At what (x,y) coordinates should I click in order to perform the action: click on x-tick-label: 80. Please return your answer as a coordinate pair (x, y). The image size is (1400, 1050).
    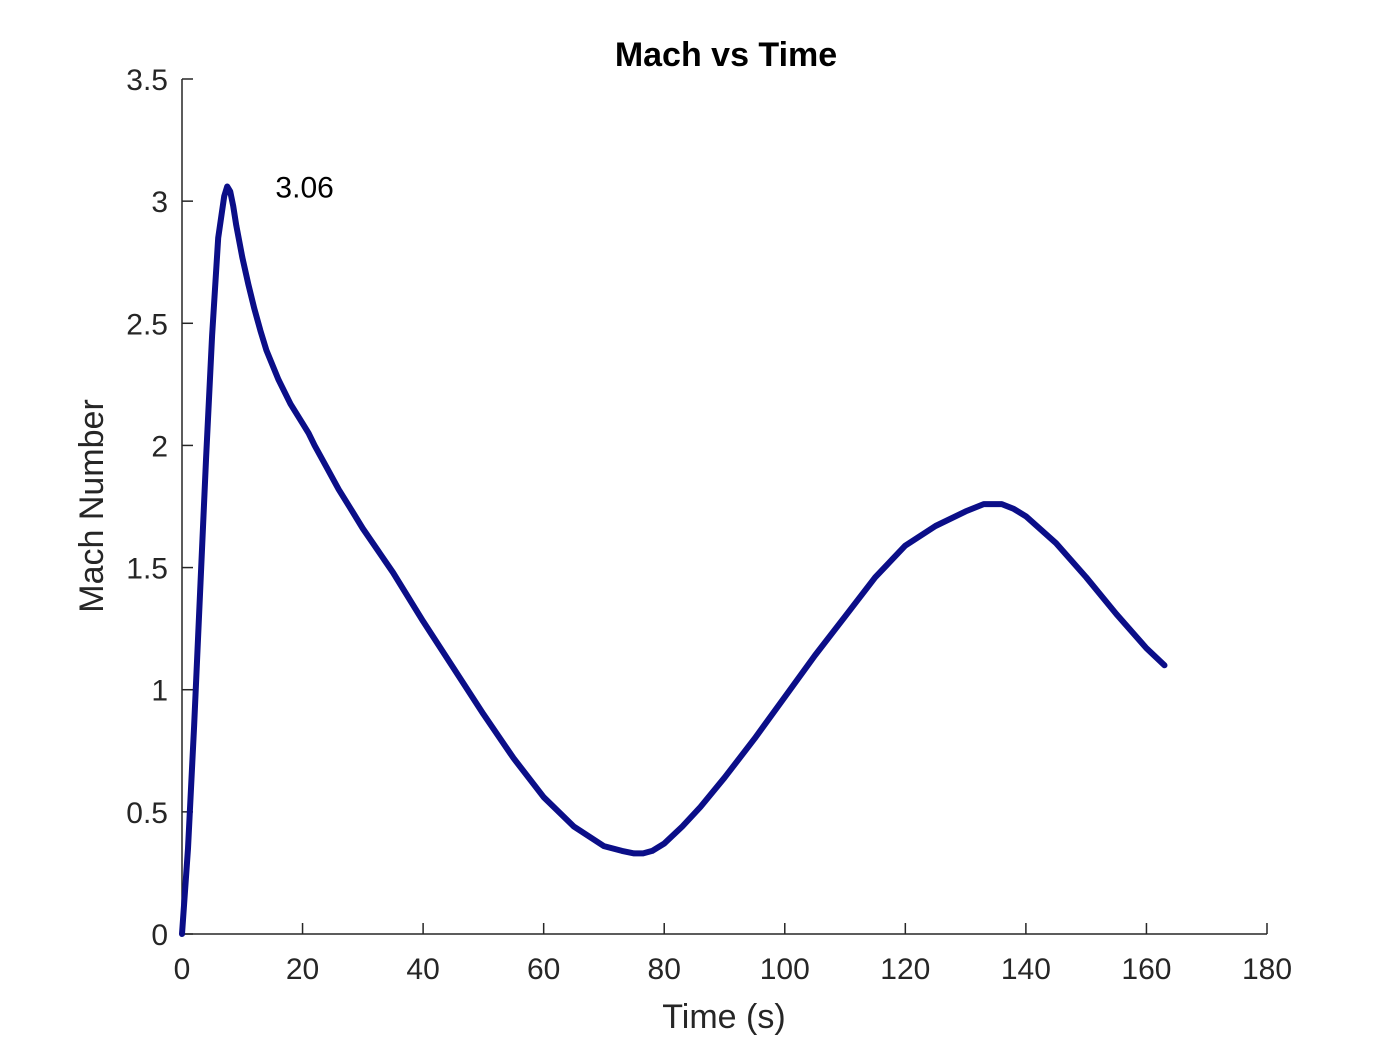
    Looking at the image, I should click on (664, 969).